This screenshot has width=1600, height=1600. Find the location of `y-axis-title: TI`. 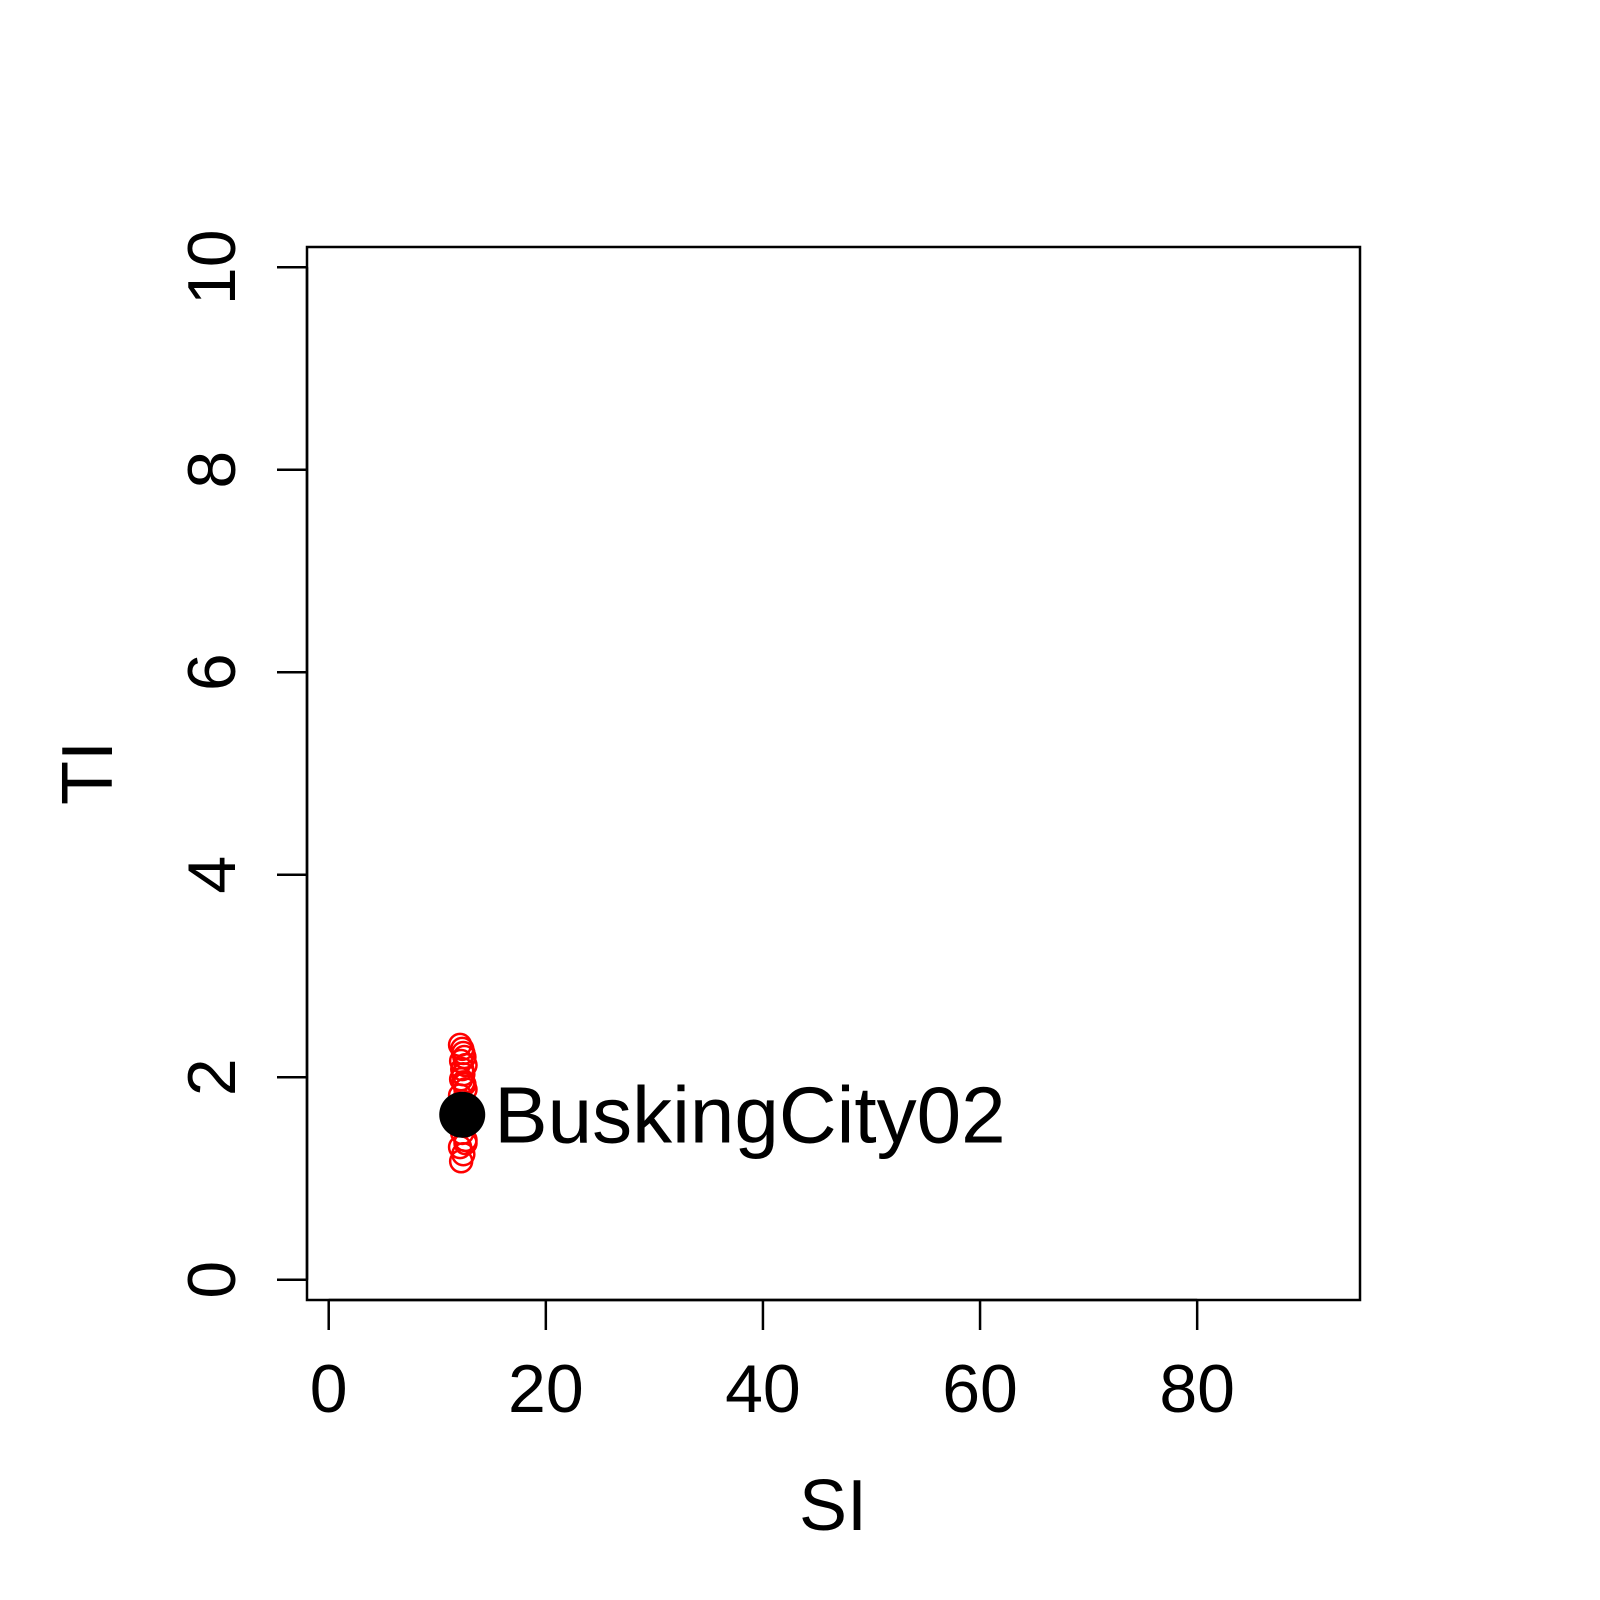

y-axis-title: TI is located at coordinates (88, 773).